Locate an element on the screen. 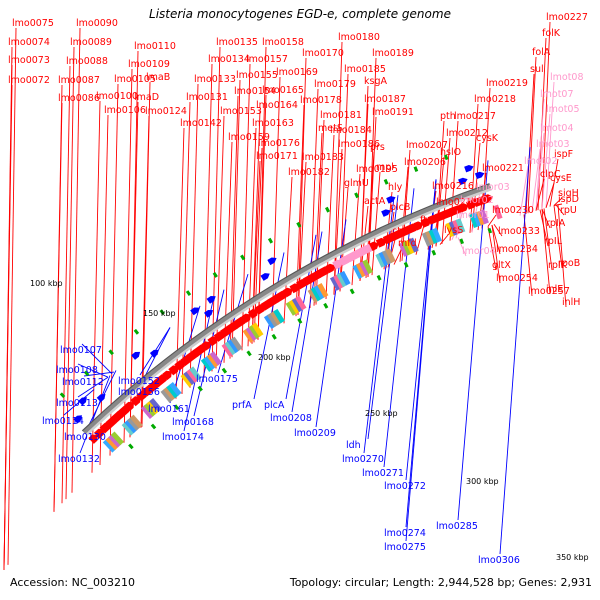 This screenshot has width=600, height=600. gene-label-forward: ftsH is located at coordinates (429, 220).